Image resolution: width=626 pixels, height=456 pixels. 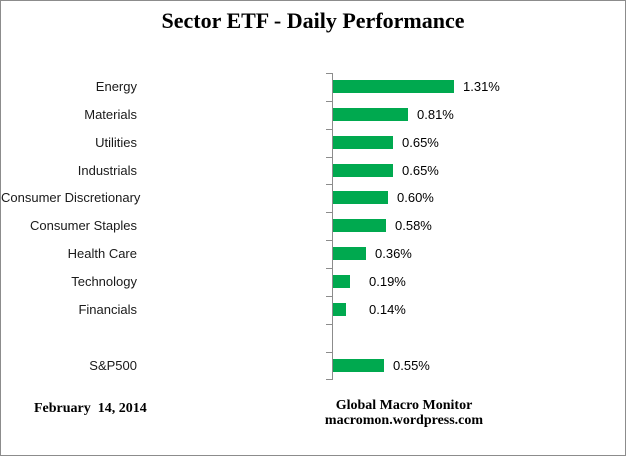 I want to click on value-label: 0.60%, so click(x=415, y=198).